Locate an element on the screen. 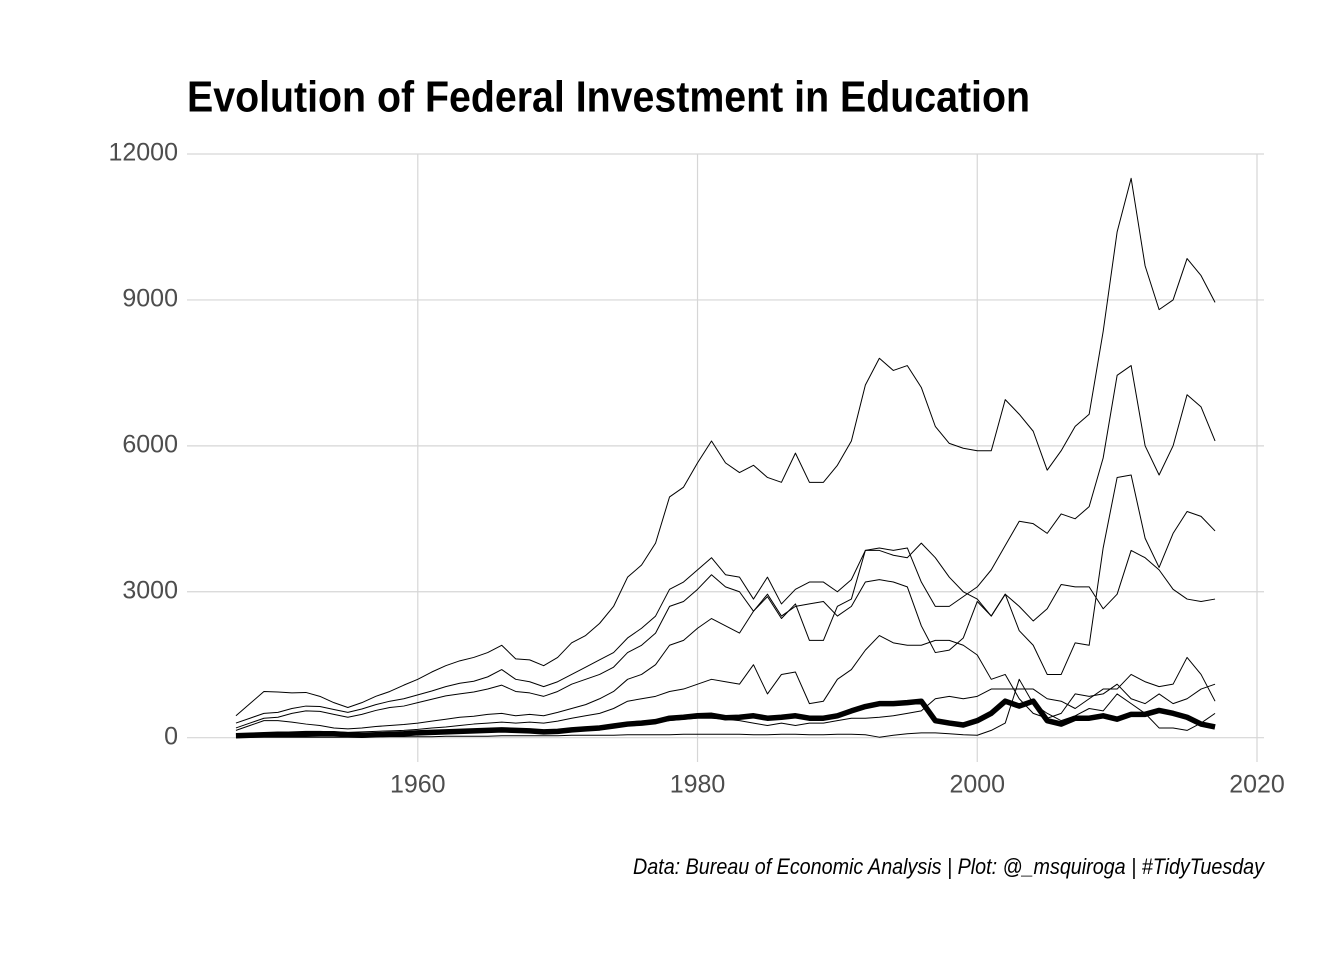 Image resolution: width=1344 pixels, height=960 pixels. x-tick-label: 1960 is located at coordinates (418, 785).